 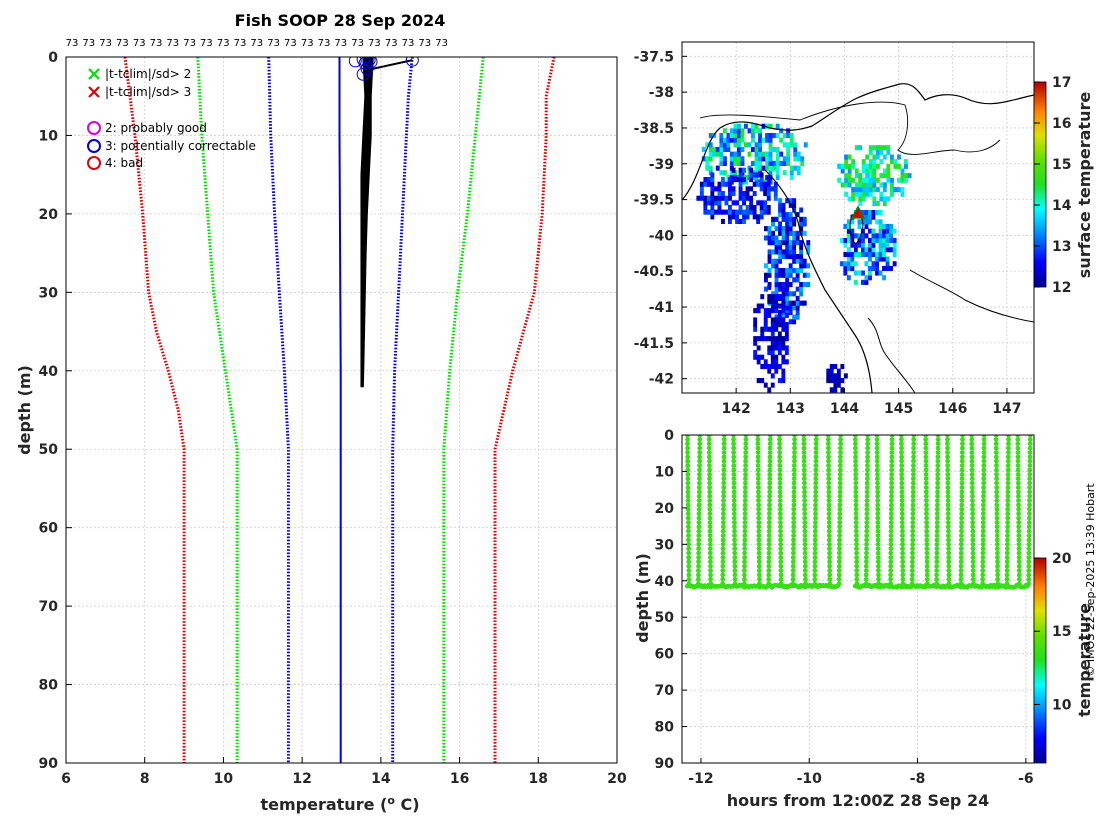 What do you see at coordinates (367, 222) in the screenshot?
I see `profile-measured-band` at bounding box center [367, 222].